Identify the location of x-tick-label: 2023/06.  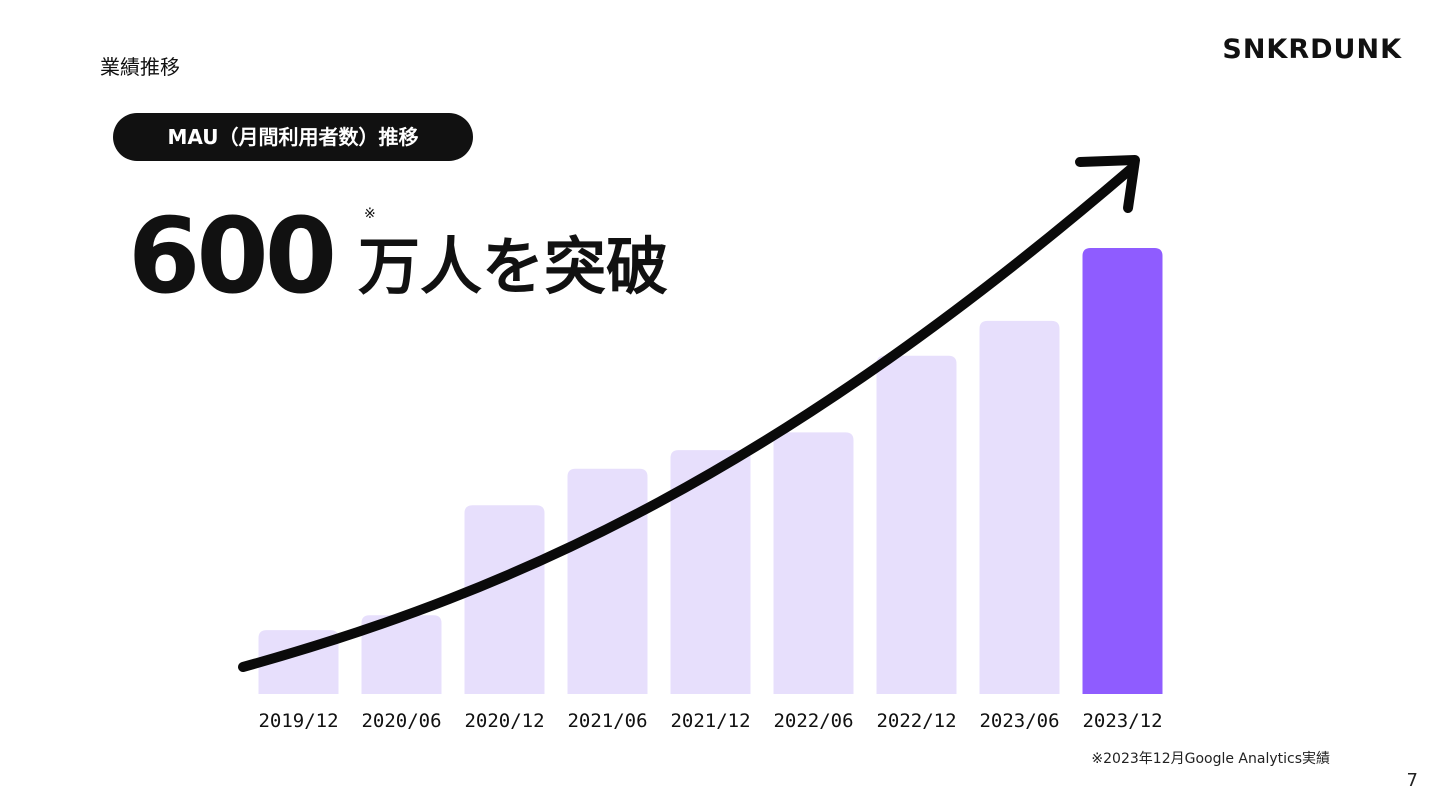
(1019, 721).